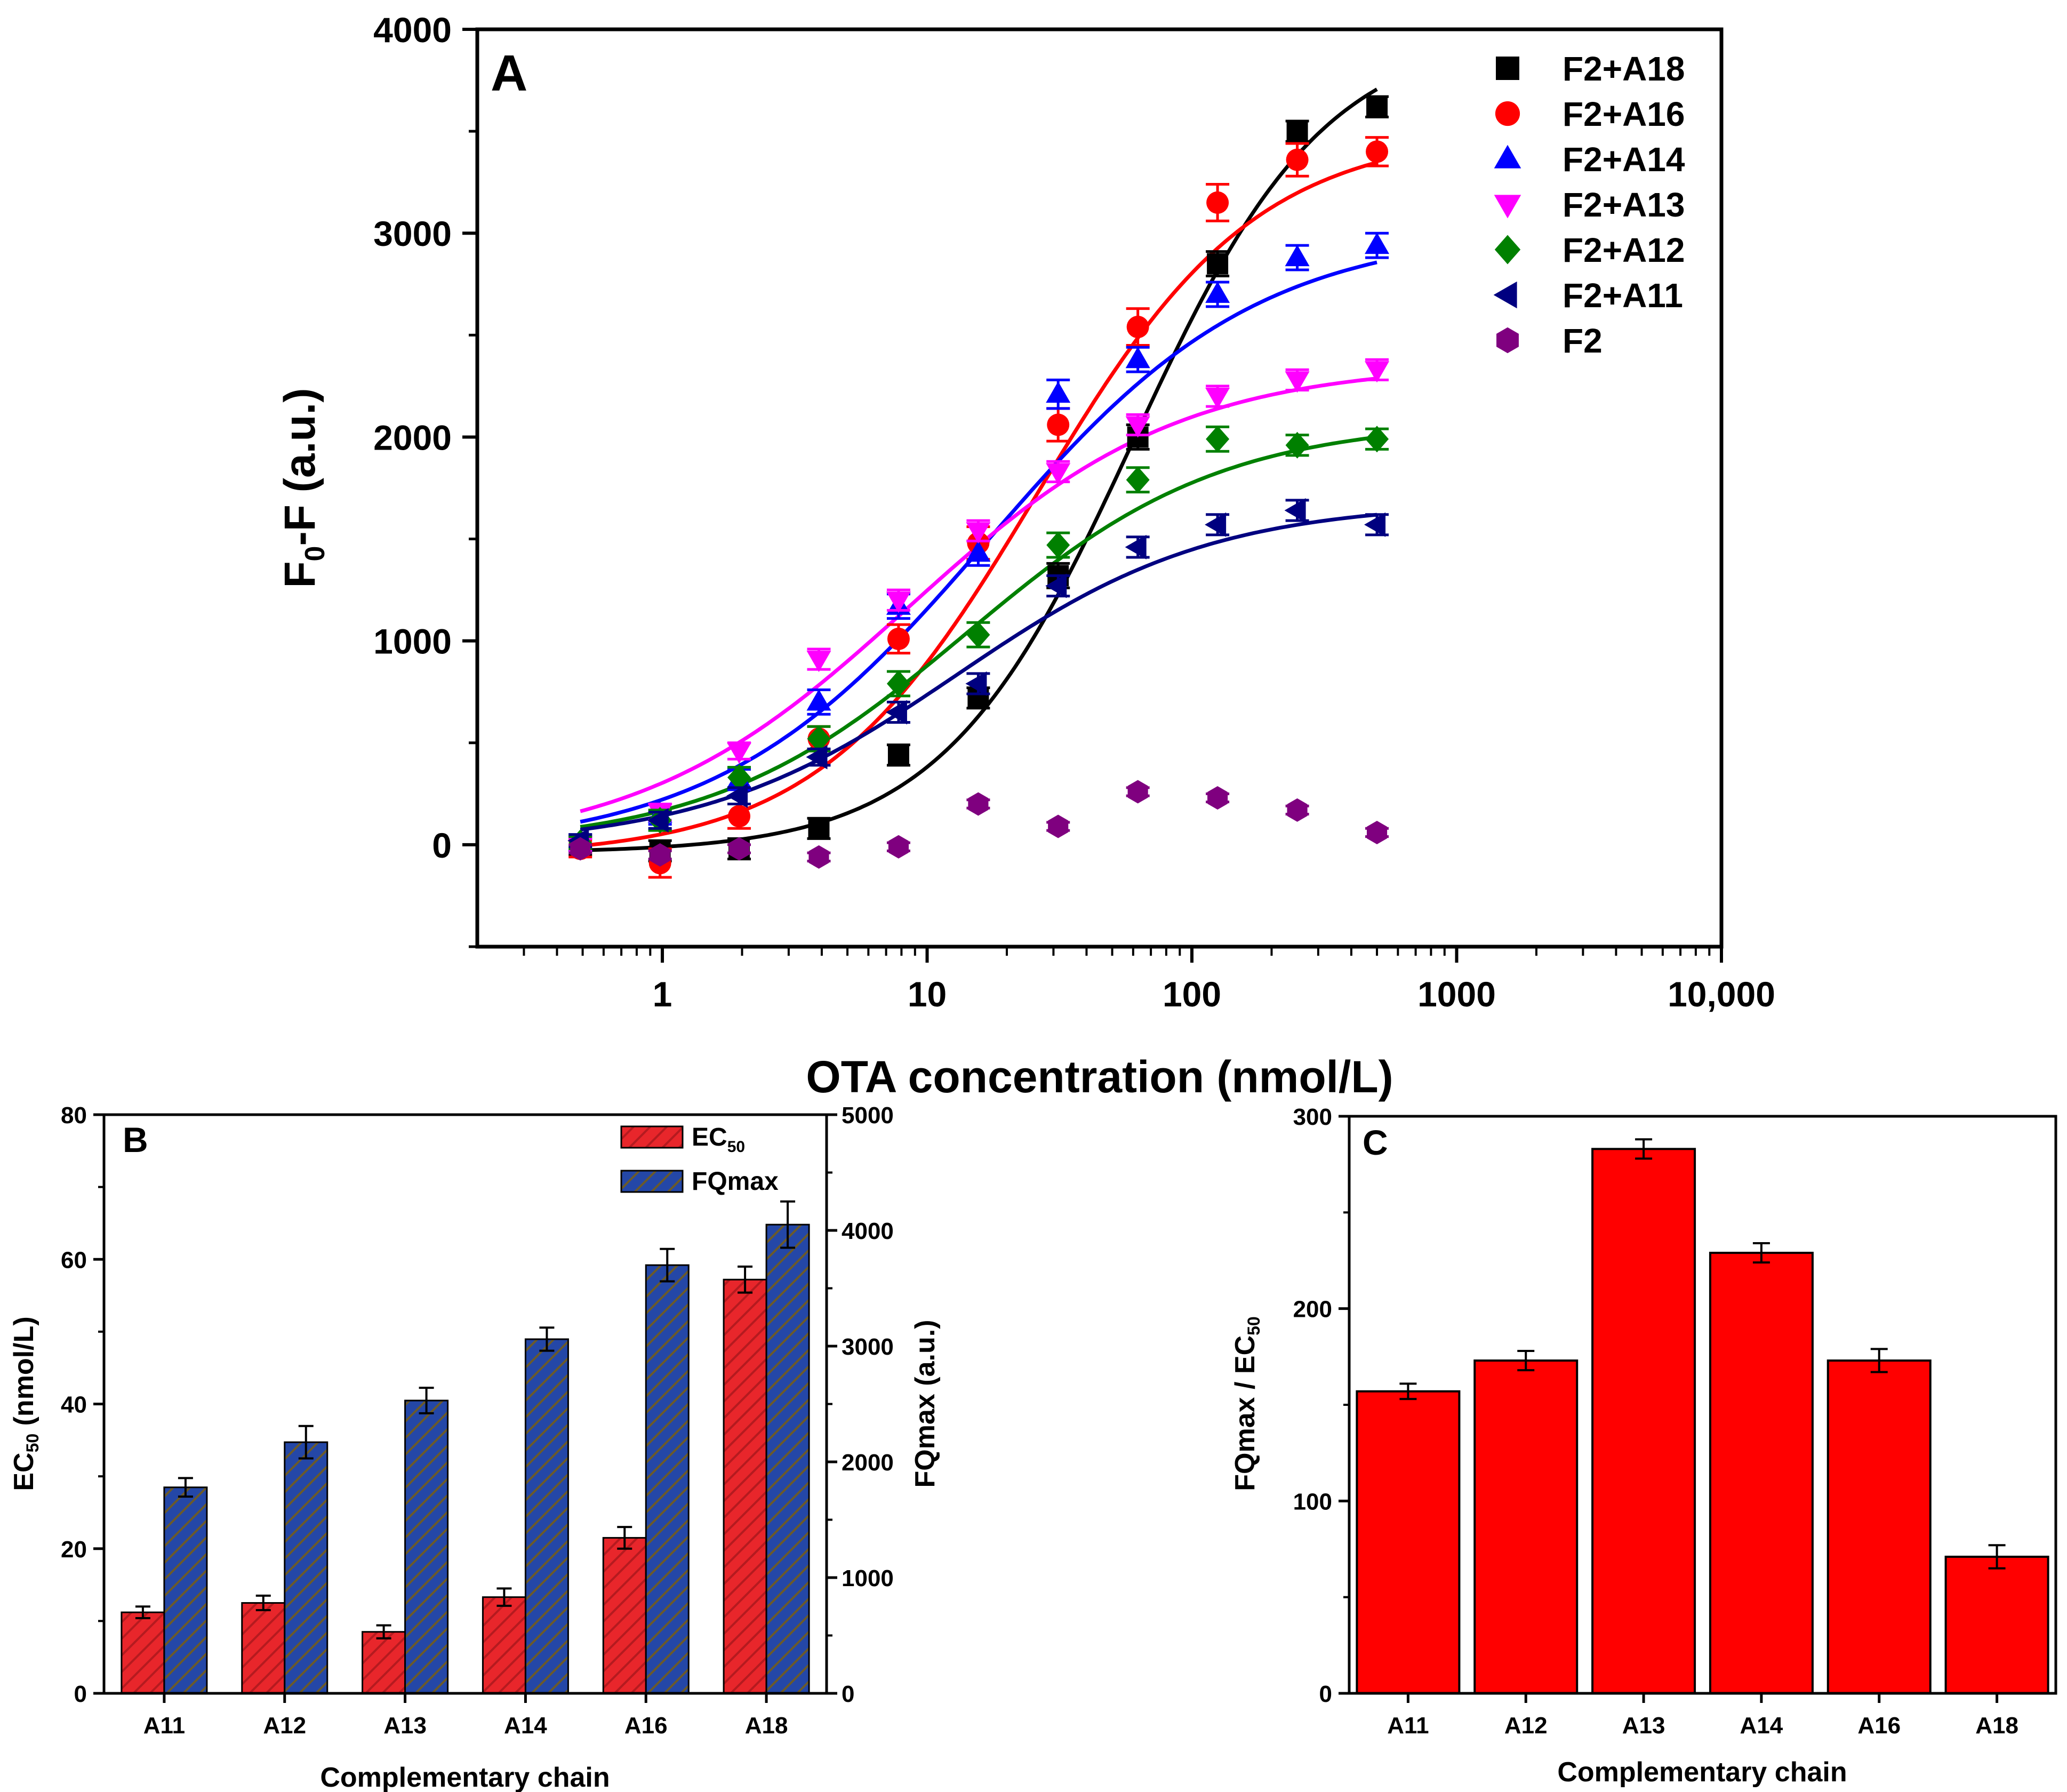  I want to click on legend-label-fqmax: FQmax, so click(736, 1181).